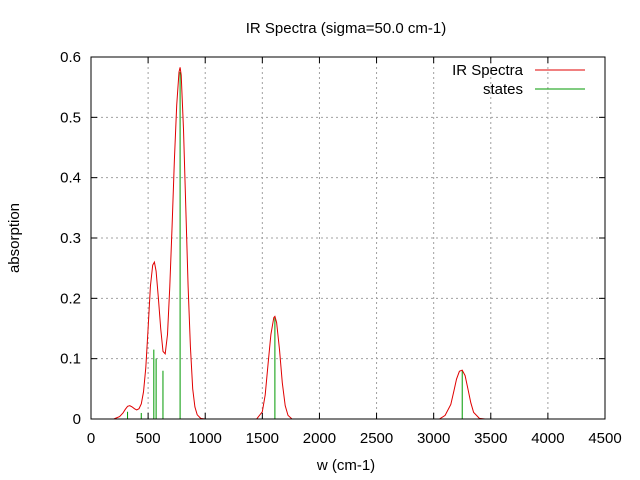 The width and height of the screenshot is (640, 480). What do you see at coordinates (70, 178) in the screenshot?
I see `y-tick-label: 0.4` at bounding box center [70, 178].